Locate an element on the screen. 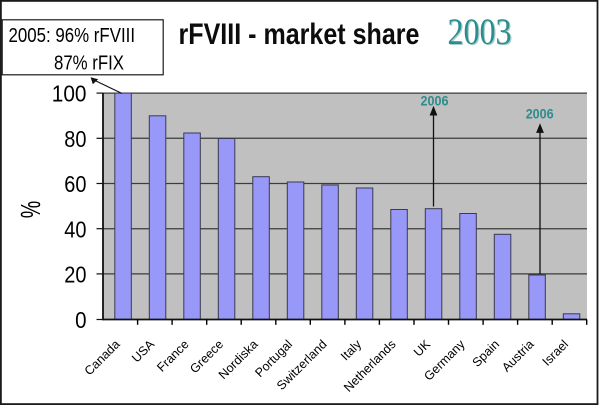 This screenshot has height=407, width=600. svg-text: 80 is located at coordinates (75, 139).